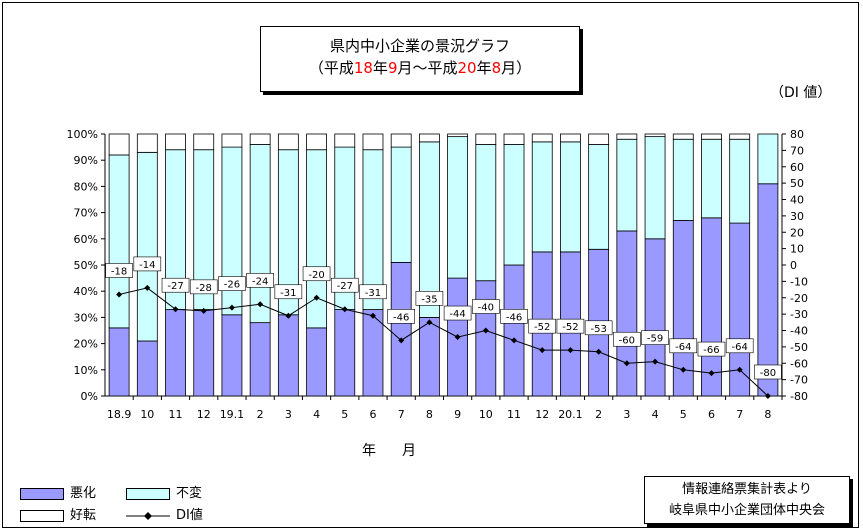 This screenshot has width=863, height=532. What do you see at coordinates (797, 167) in the screenshot?
I see `right-tick-label: 60` at bounding box center [797, 167].